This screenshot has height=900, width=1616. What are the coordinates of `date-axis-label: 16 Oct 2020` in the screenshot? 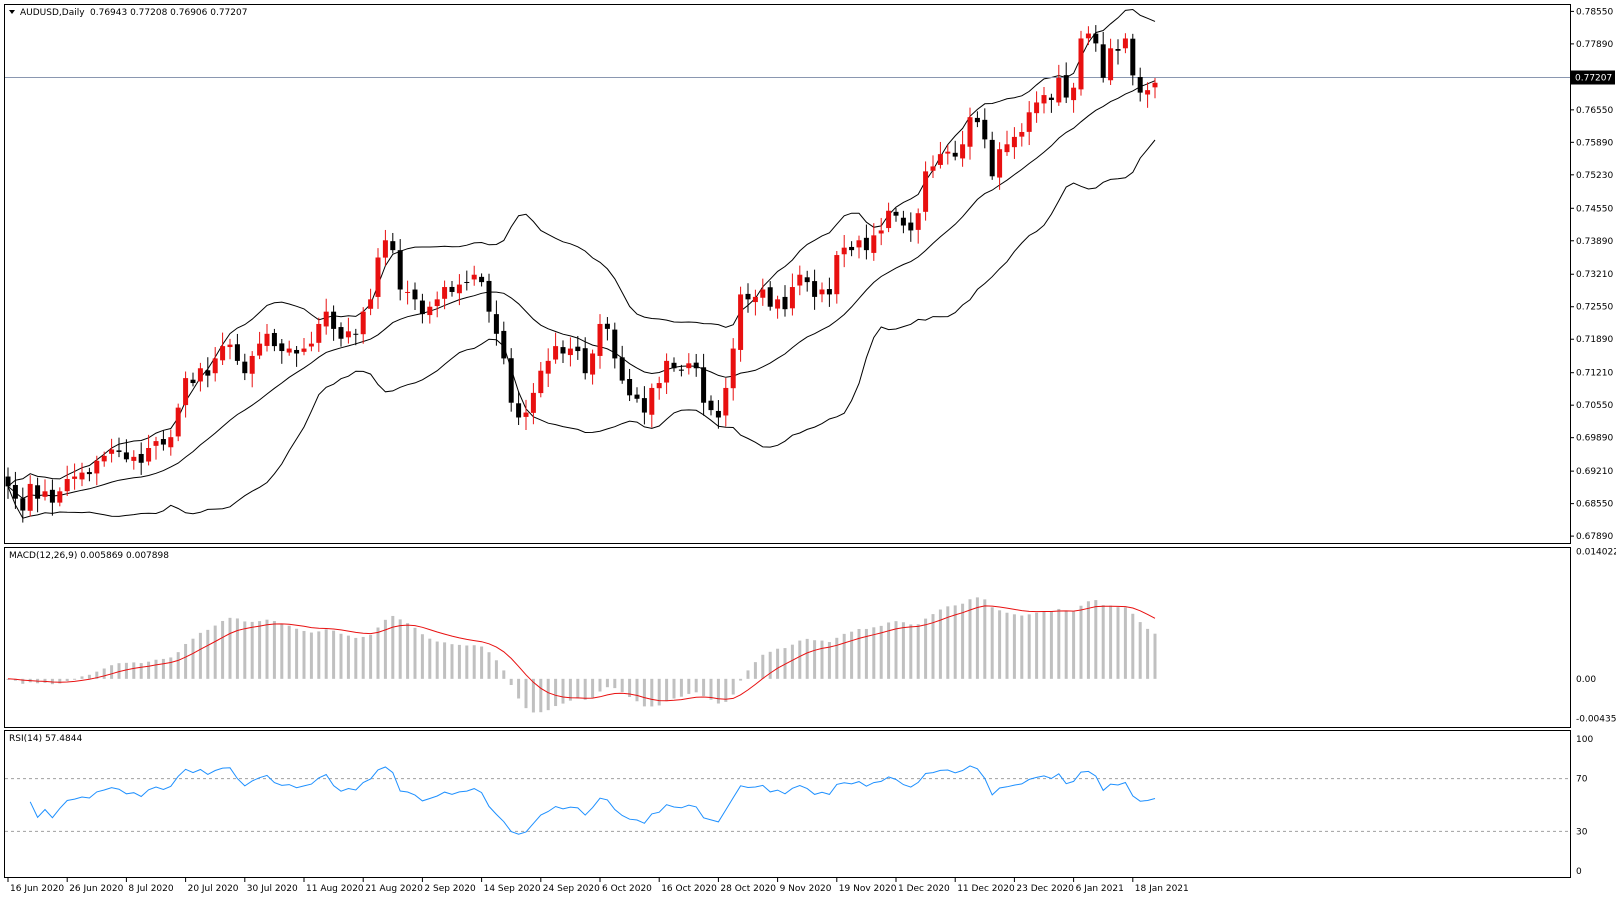 It's located at (689, 889).